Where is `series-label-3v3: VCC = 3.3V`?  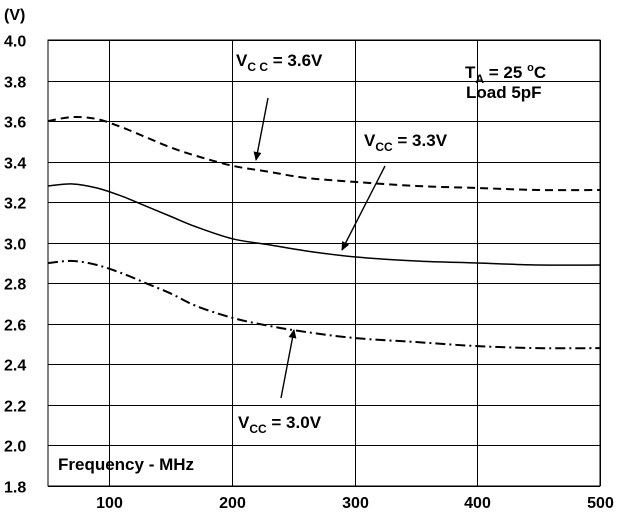 series-label-3v3: VCC = 3.3V is located at coordinates (406, 142).